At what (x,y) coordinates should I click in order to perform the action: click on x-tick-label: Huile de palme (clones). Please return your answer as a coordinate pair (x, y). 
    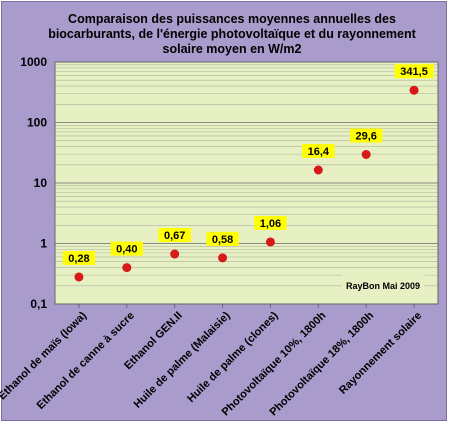
    Looking at the image, I should click on (233, 357).